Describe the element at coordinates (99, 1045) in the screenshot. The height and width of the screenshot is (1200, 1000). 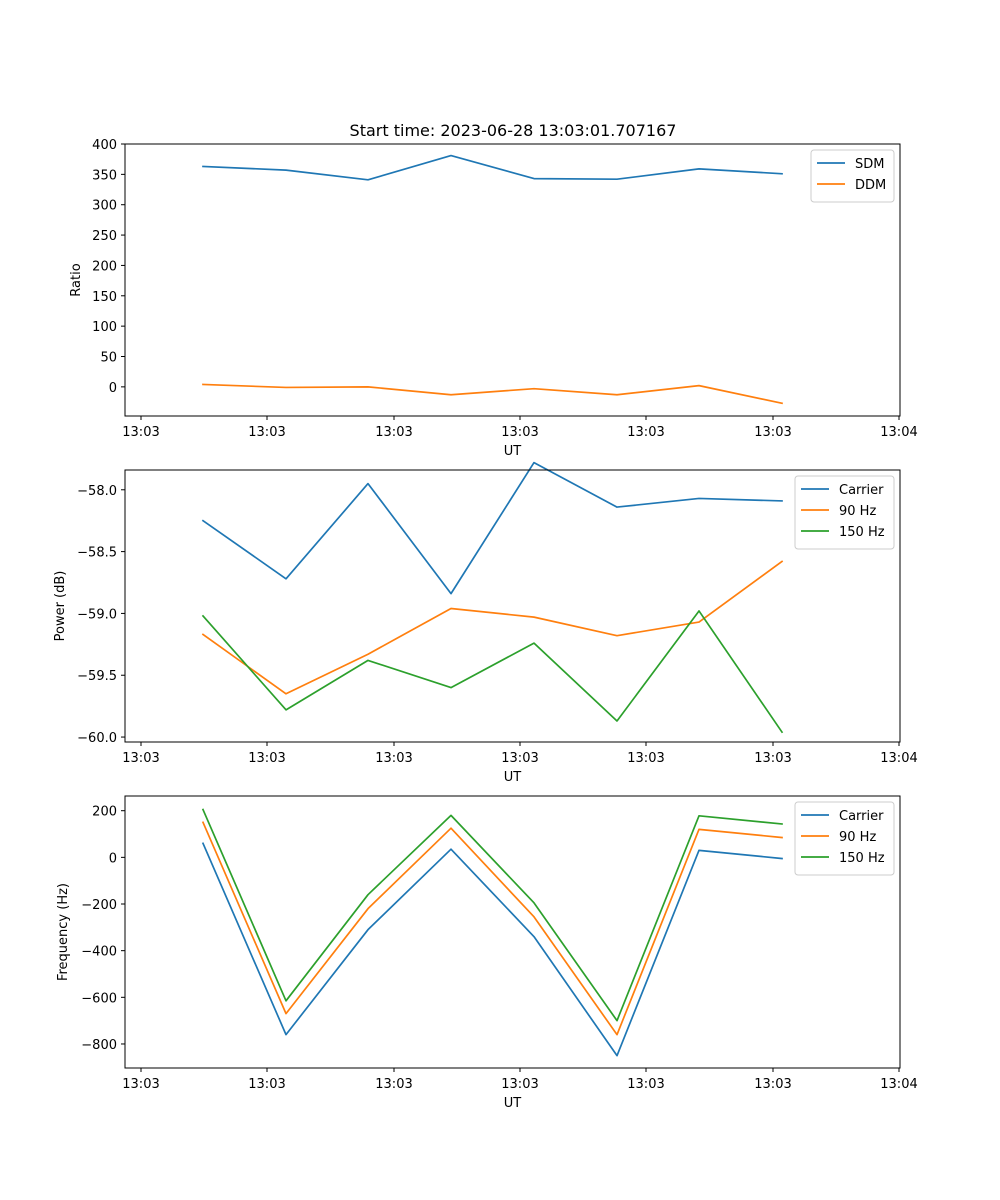
I see `y-tick-label: −800` at that location.